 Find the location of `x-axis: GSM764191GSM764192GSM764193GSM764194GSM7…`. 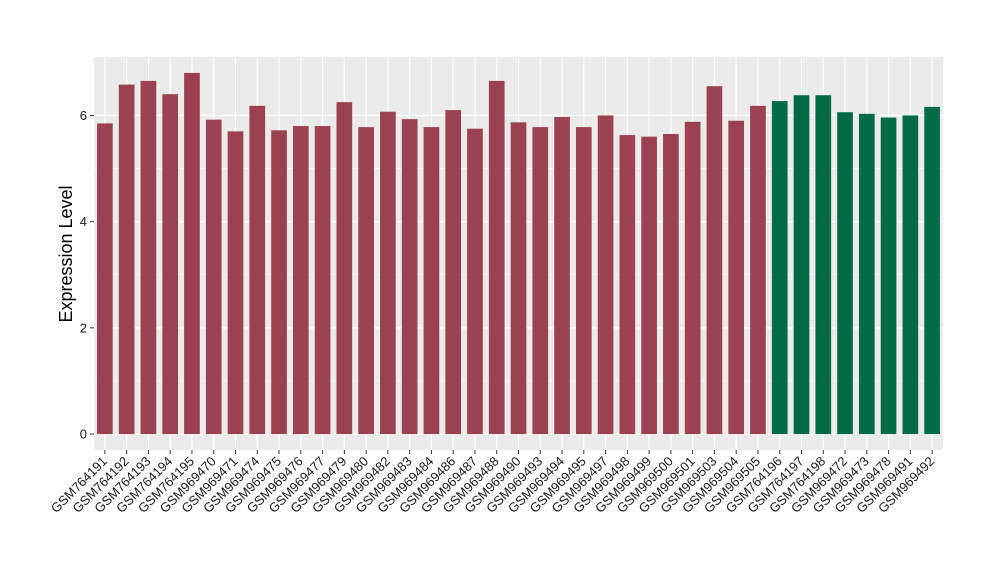

x-axis: GSM764191GSM764192GSM764193GSM764194GSM7… is located at coordinates (492, 483).